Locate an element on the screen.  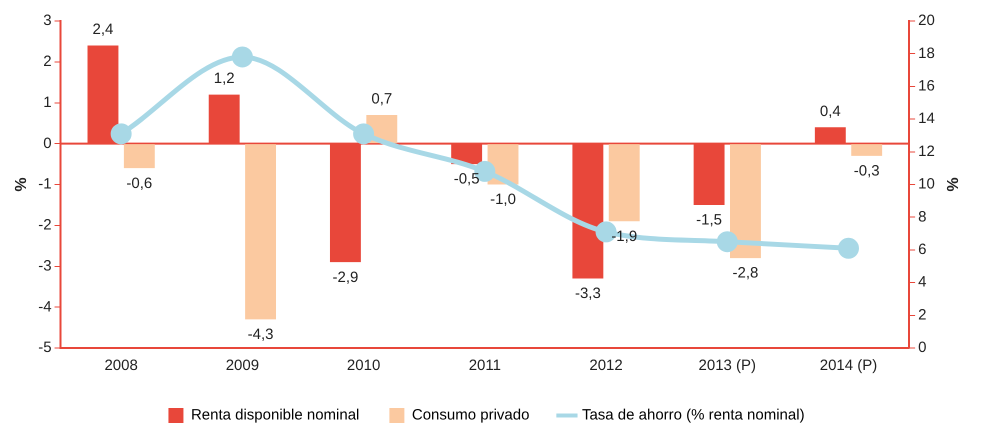
data-label: 2,4 is located at coordinates (103, 29).